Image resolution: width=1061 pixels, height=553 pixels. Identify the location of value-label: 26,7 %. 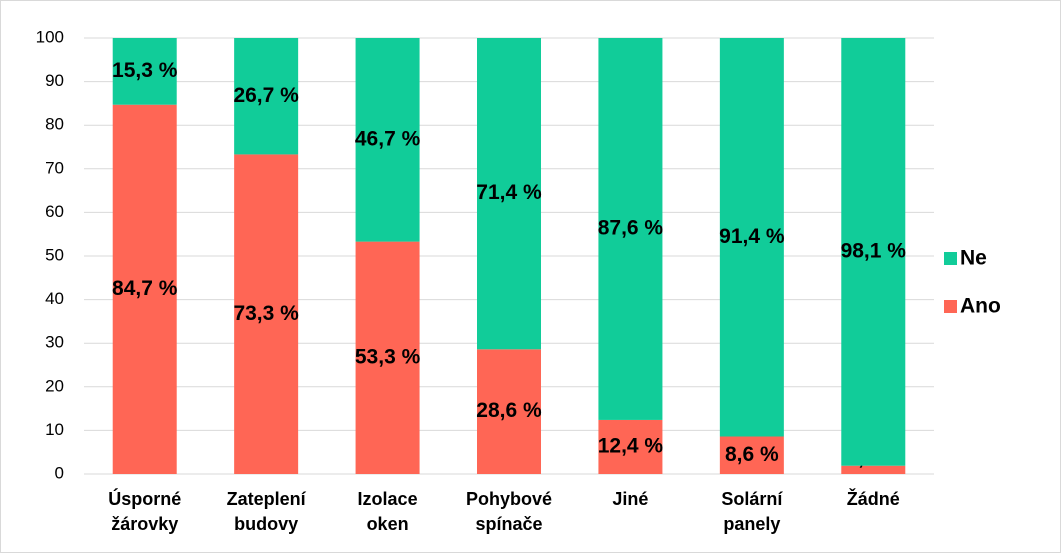
(266, 95).